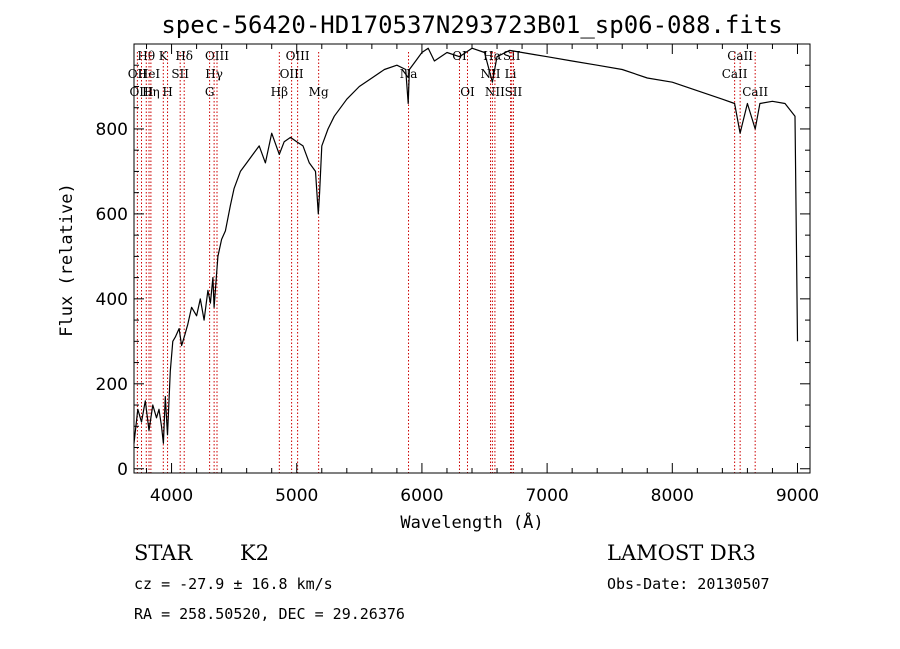  Describe the element at coordinates (112, 300) in the screenshot. I see `y-tick-label: 400` at that location.